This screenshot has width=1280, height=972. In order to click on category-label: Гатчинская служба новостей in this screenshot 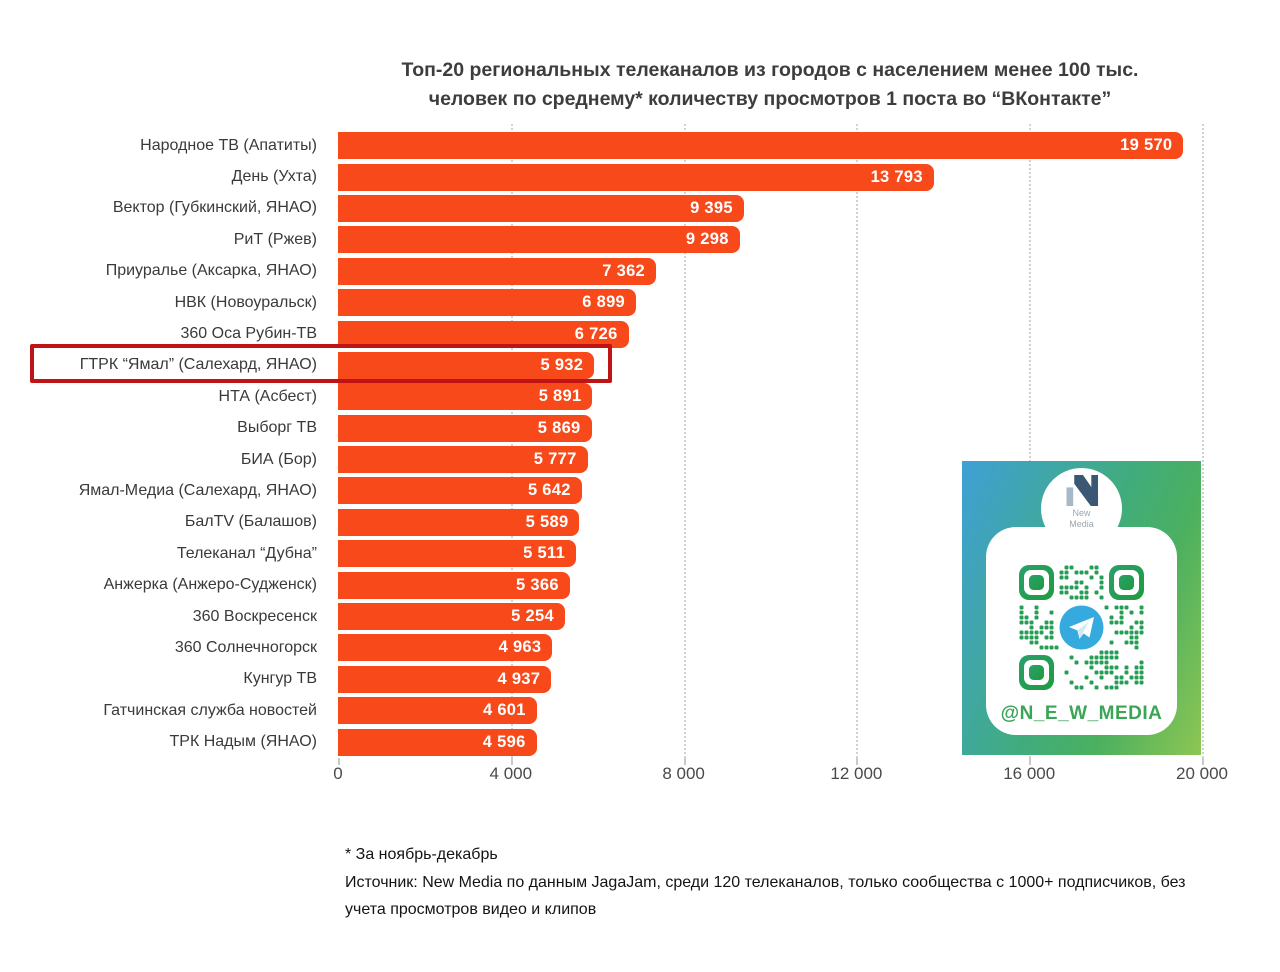, I will do `click(210, 710)`.